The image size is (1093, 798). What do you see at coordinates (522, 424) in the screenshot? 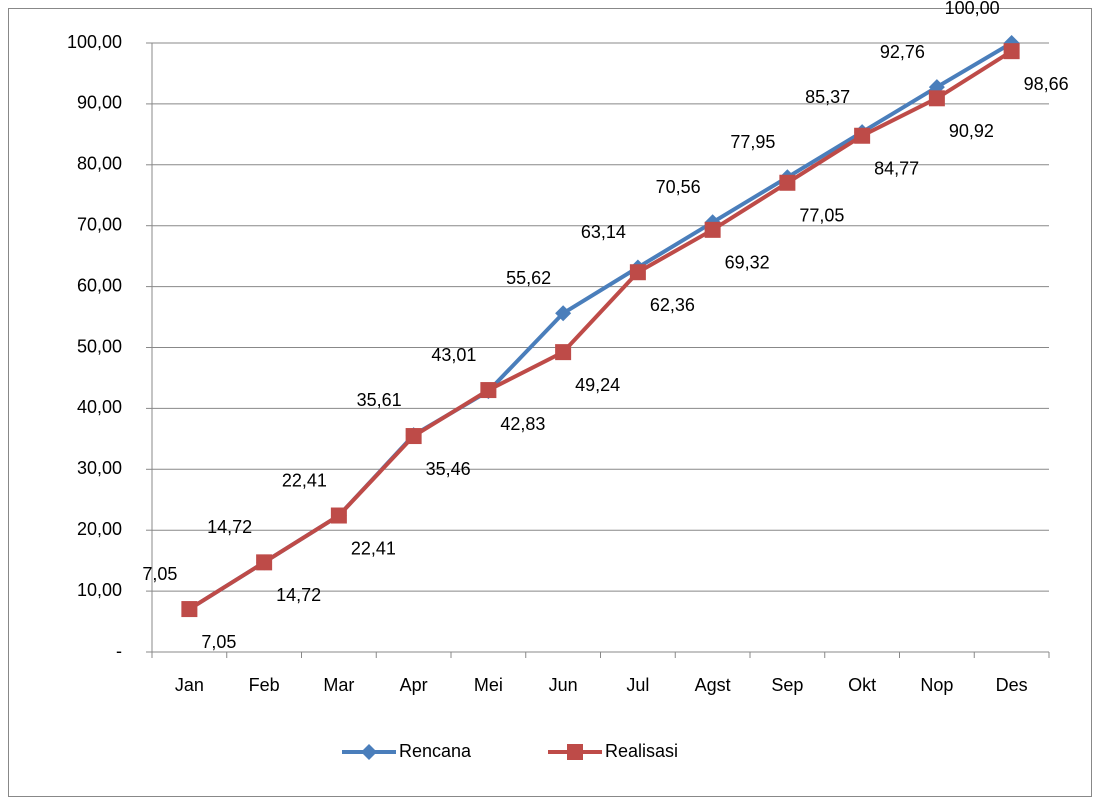
I see `data-label: 42,83` at bounding box center [522, 424].